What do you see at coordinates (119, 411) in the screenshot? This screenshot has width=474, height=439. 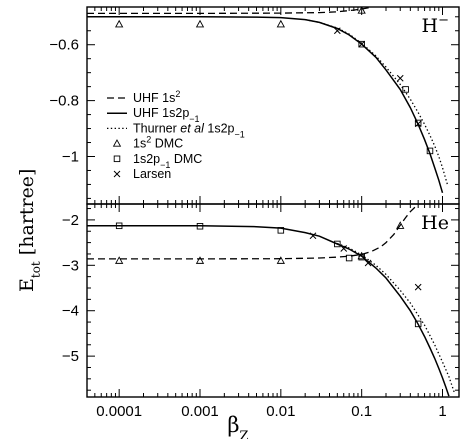 I see `x-tick-label: 0.0001` at bounding box center [119, 411].